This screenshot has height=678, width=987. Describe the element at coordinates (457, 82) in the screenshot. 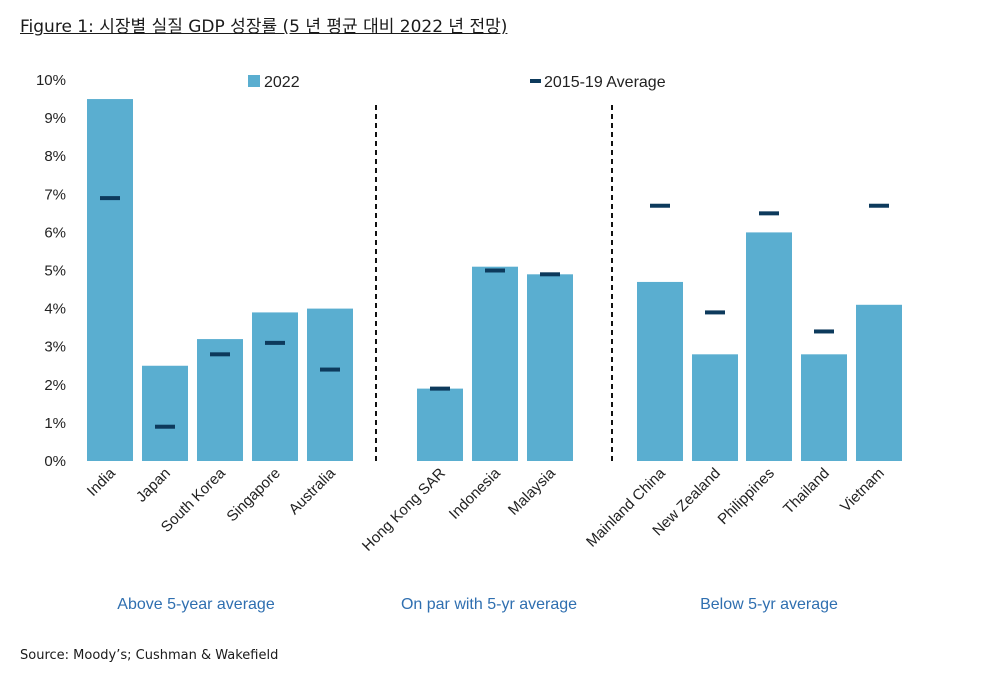

I see `legend: 2022 2015-19 Average` at that location.